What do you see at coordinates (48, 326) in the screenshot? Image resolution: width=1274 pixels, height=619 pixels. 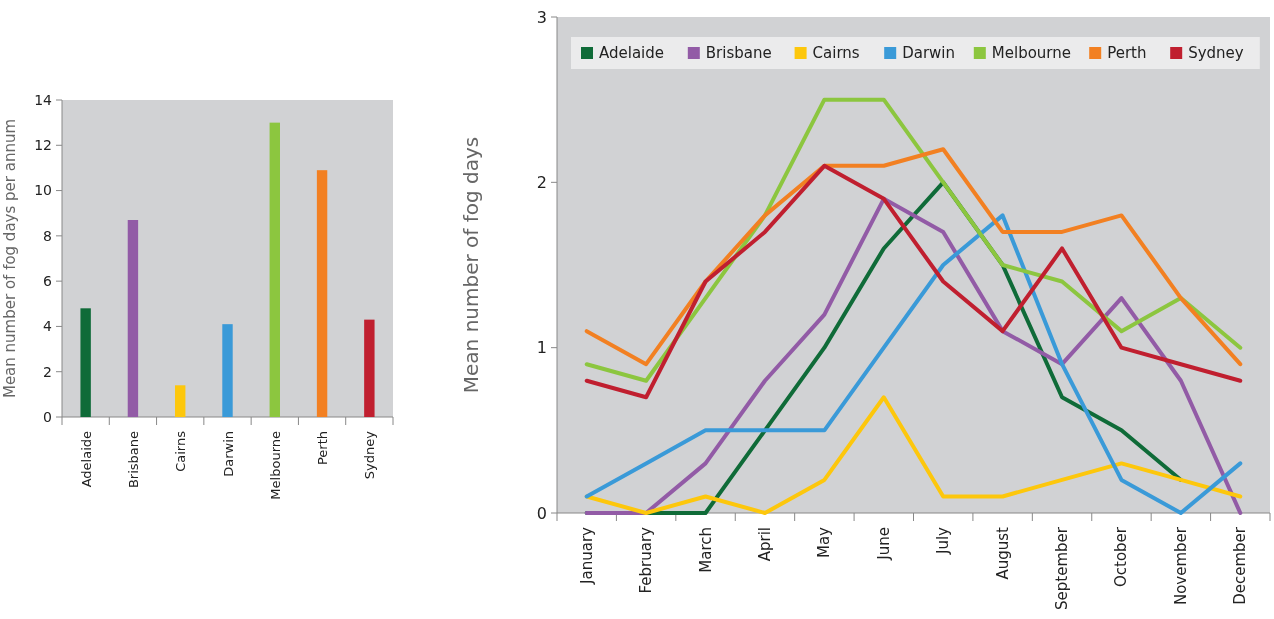 I see `y-tick-label: 4` at bounding box center [48, 326].